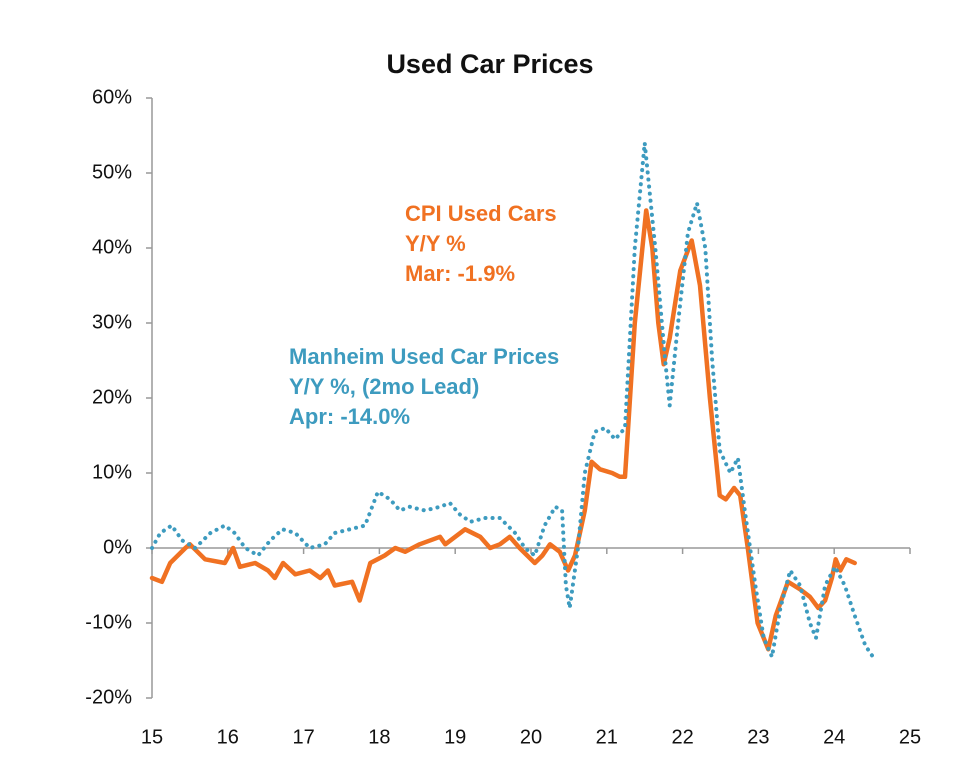  Describe the element at coordinates (682, 737) in the screenshot. I see `x-tick-label: 22` at that location.